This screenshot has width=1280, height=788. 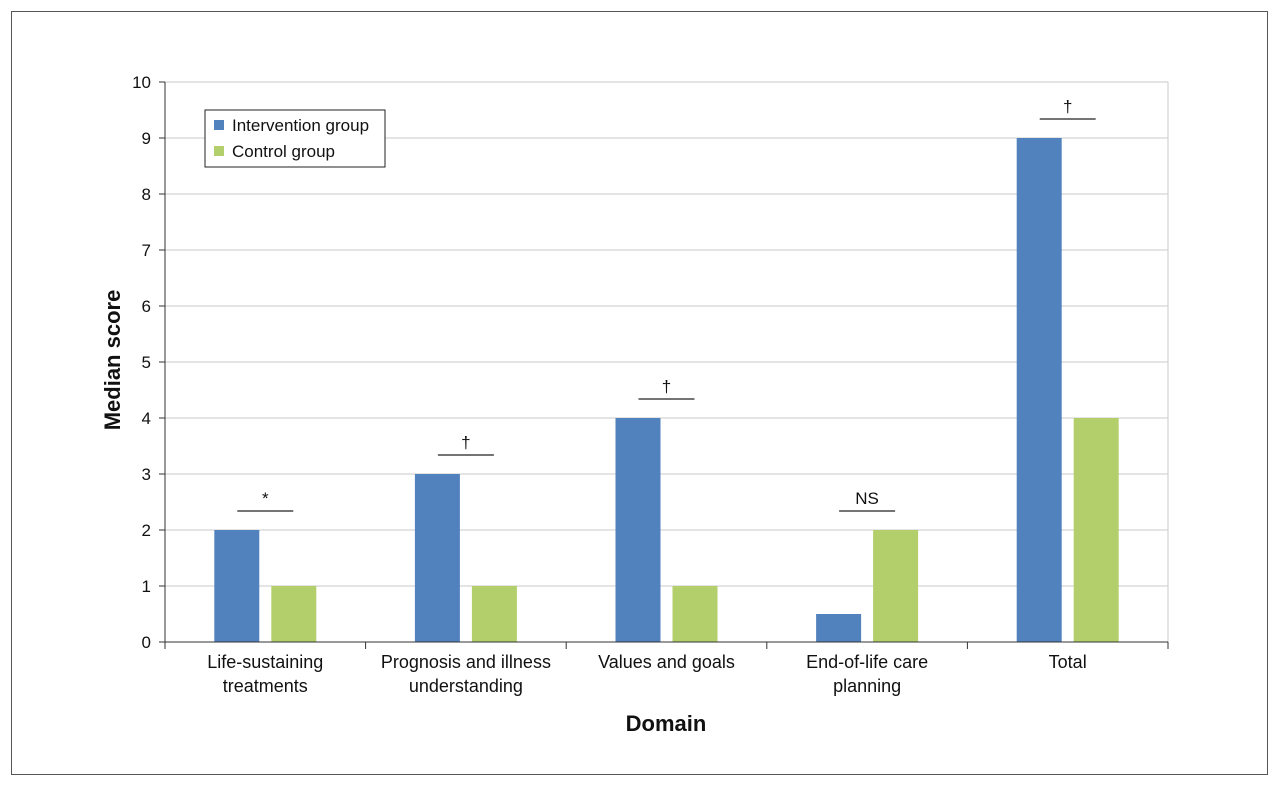 I want to click on x-tick-label: Total, so click(x=1068, y=662).